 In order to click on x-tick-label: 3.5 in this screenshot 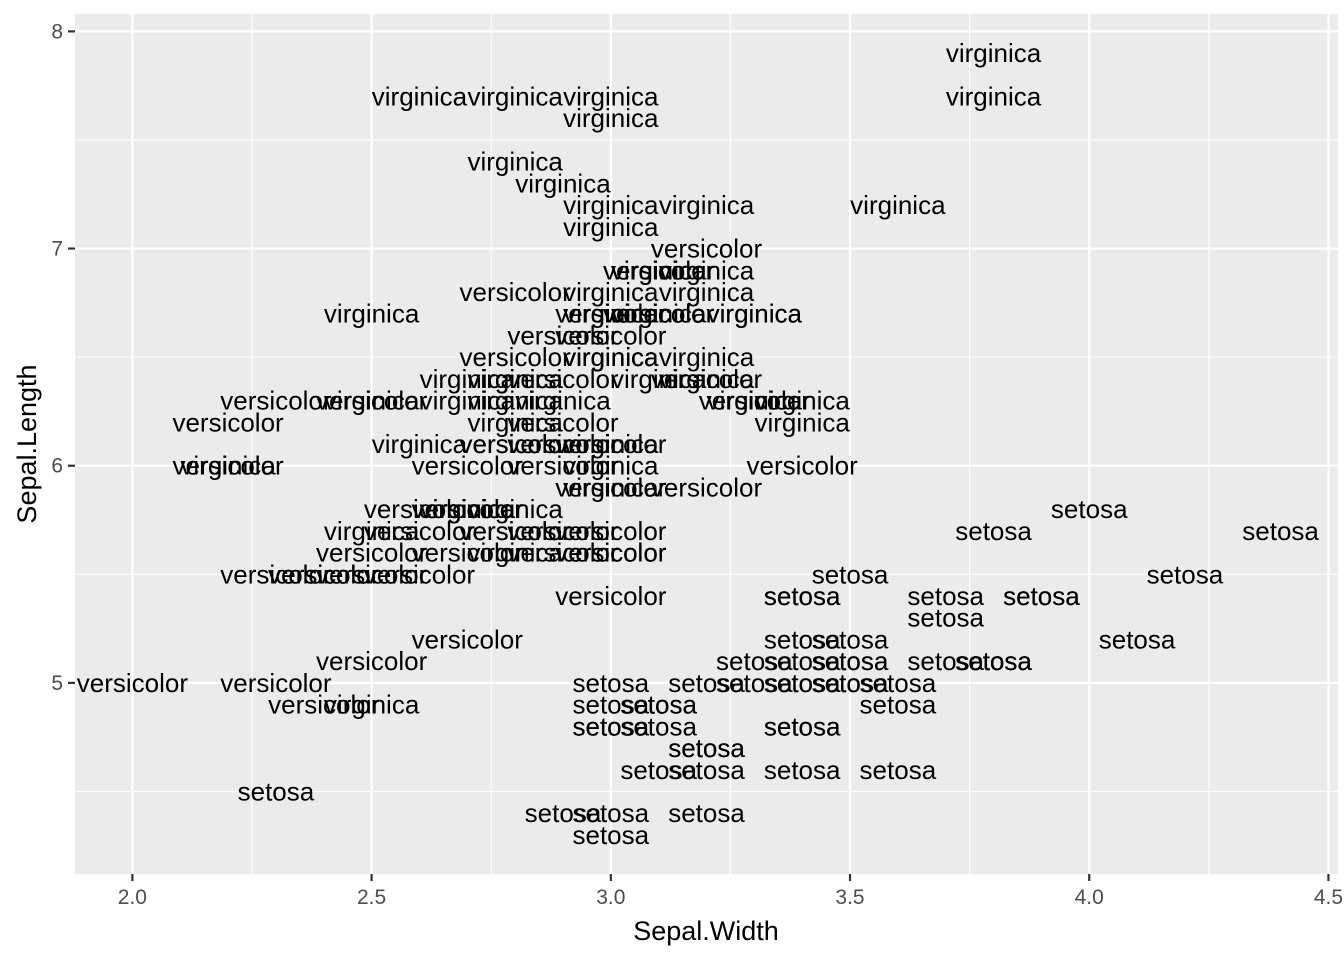, I will do `click(849, 897)`.